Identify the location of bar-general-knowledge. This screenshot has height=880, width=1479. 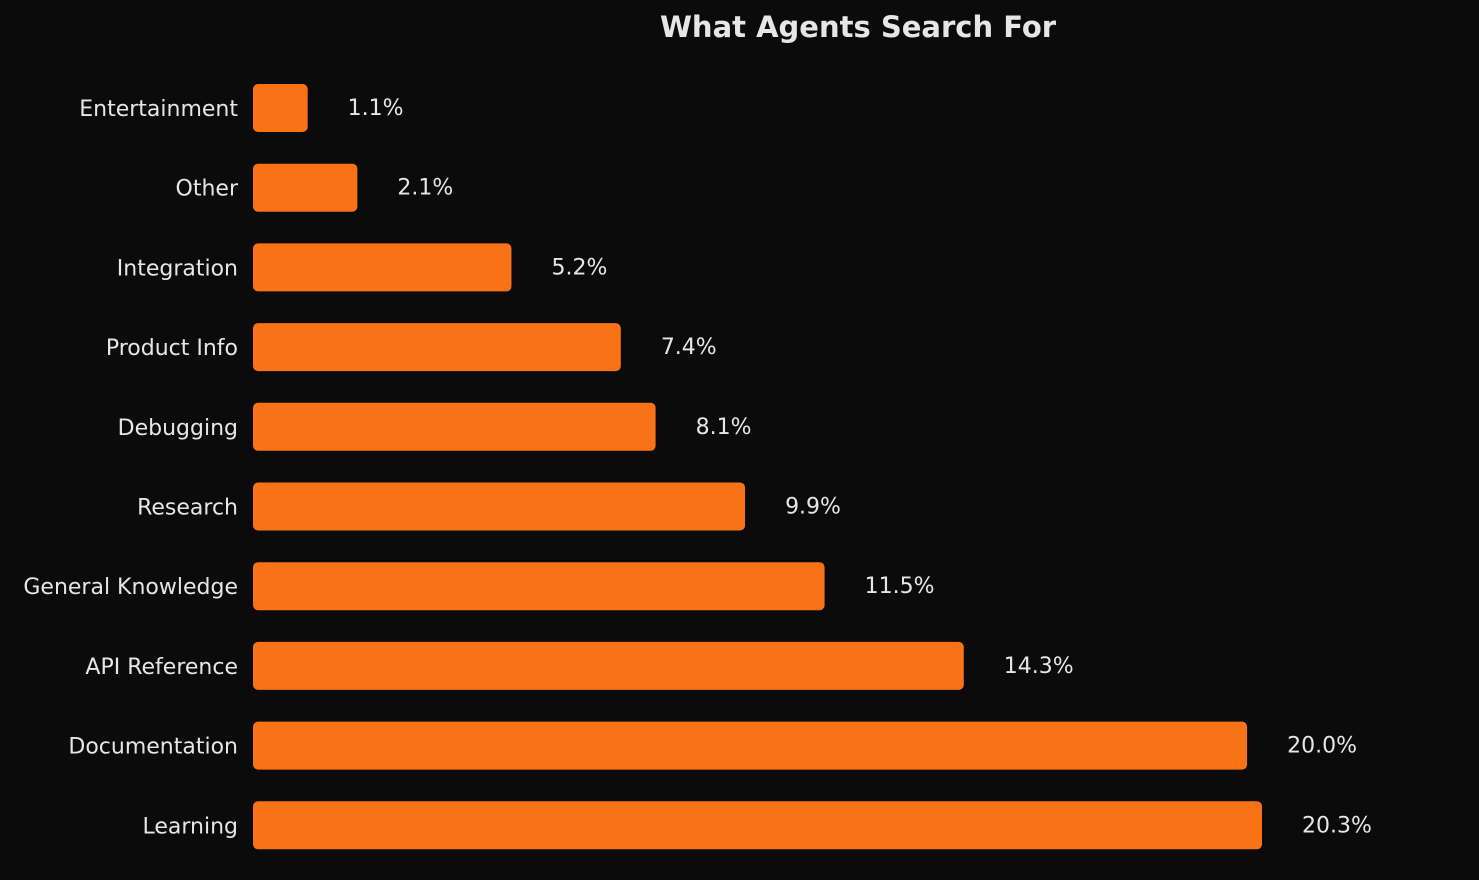
(539, 586).